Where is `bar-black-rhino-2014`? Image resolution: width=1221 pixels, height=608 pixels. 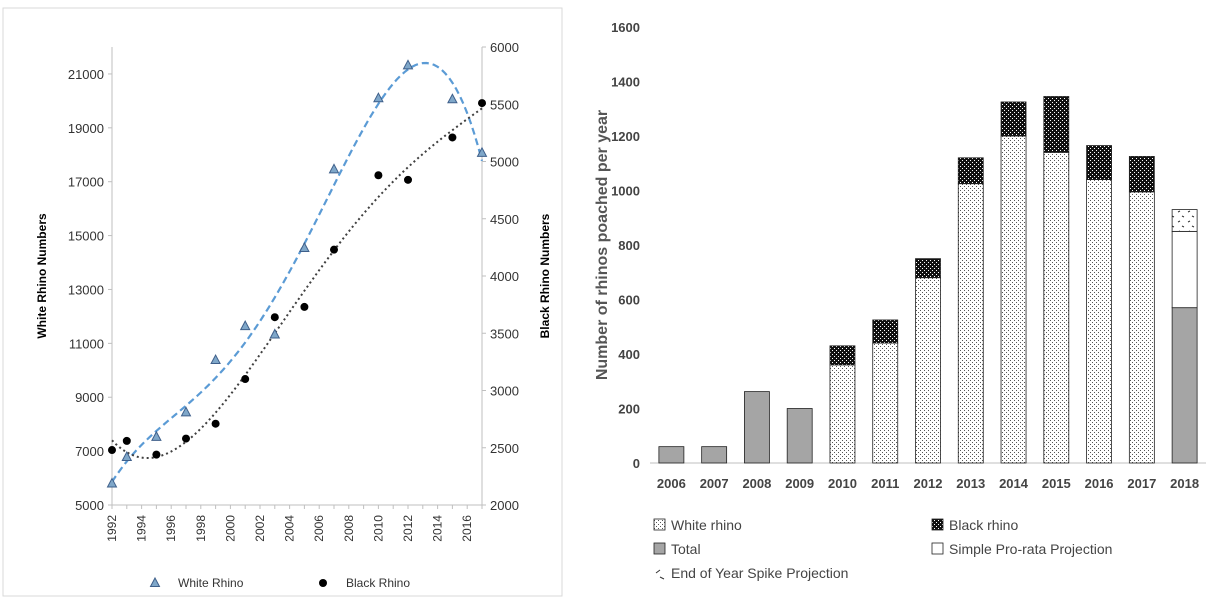 bar-black-rhino-2014 is located at coordinates (1013, 119).